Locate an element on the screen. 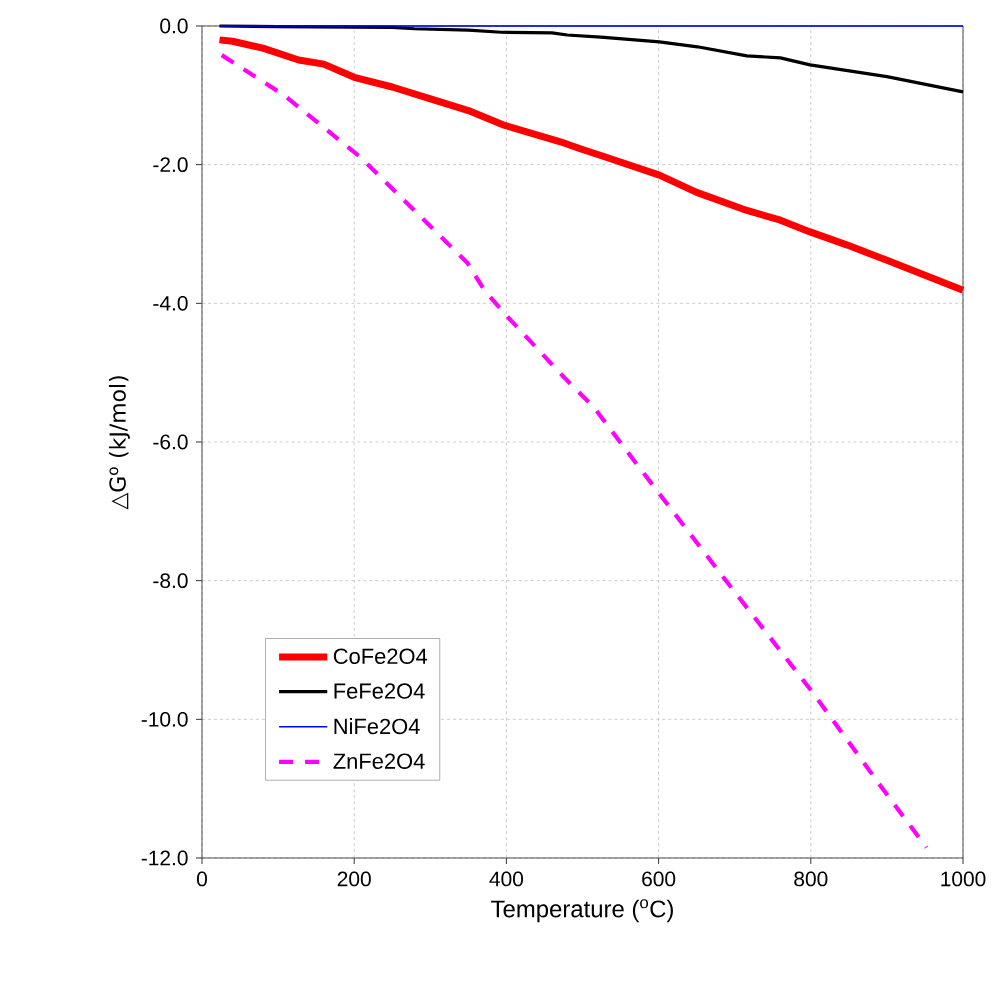  x-tick-label: 600 is located at coordinates (659, 879).